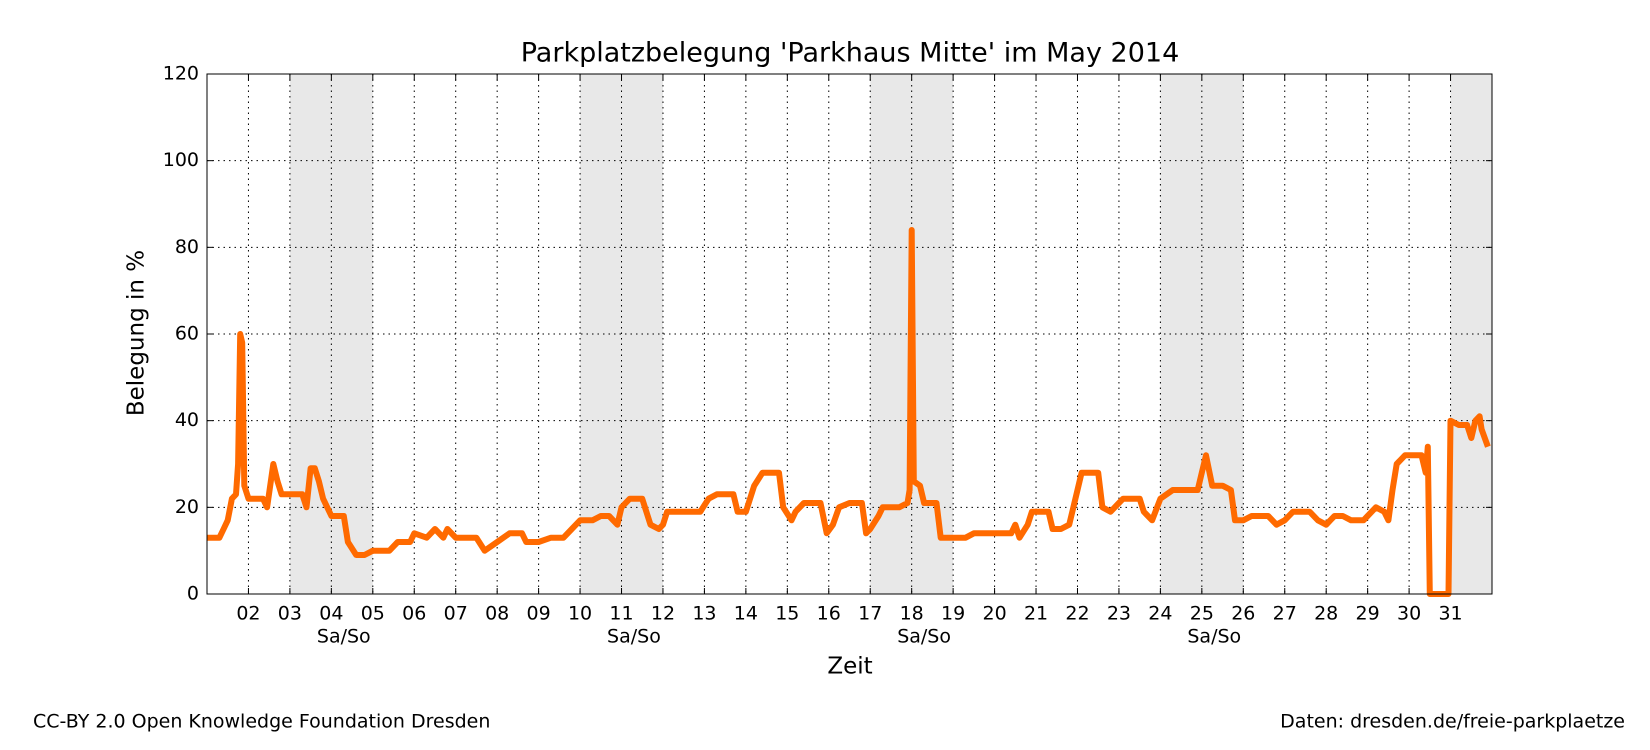 This screenshot has width=1650, height=750. I want to click on x-tick-label: 02, so click(248, 614).